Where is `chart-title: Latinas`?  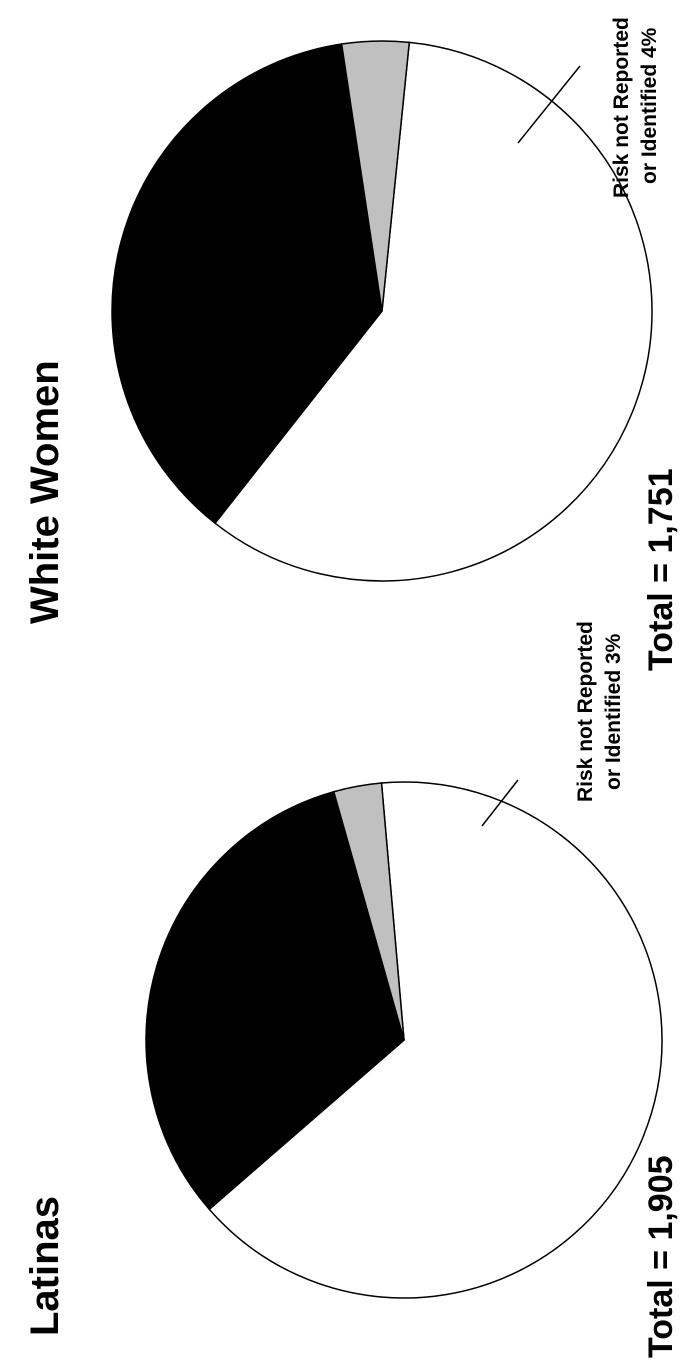 chart-title: Latinas is located at coordinates (45, 1266).